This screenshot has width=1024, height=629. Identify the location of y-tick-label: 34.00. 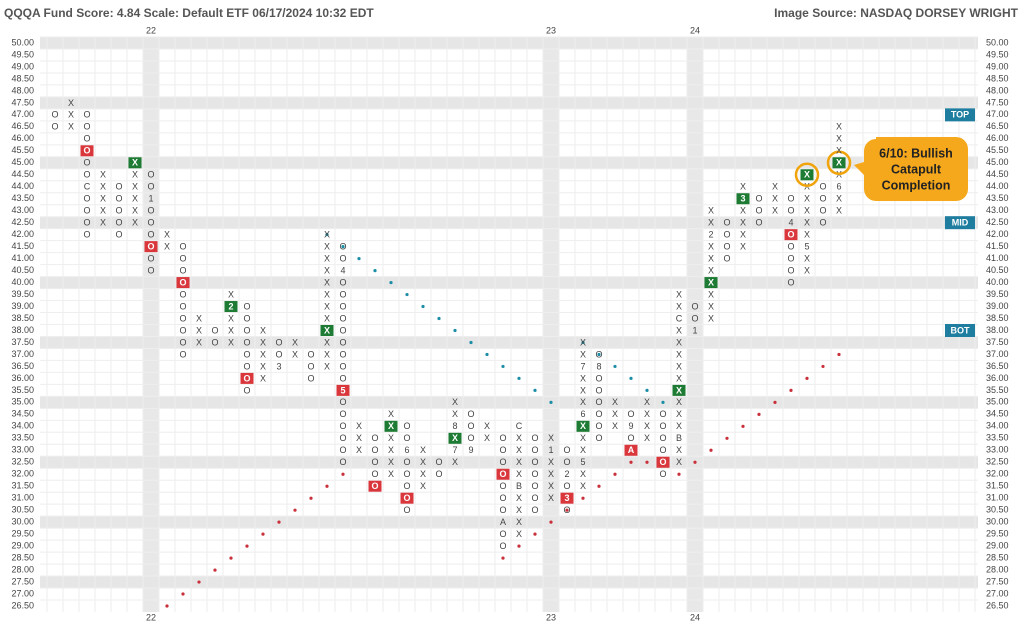
(22, 426).